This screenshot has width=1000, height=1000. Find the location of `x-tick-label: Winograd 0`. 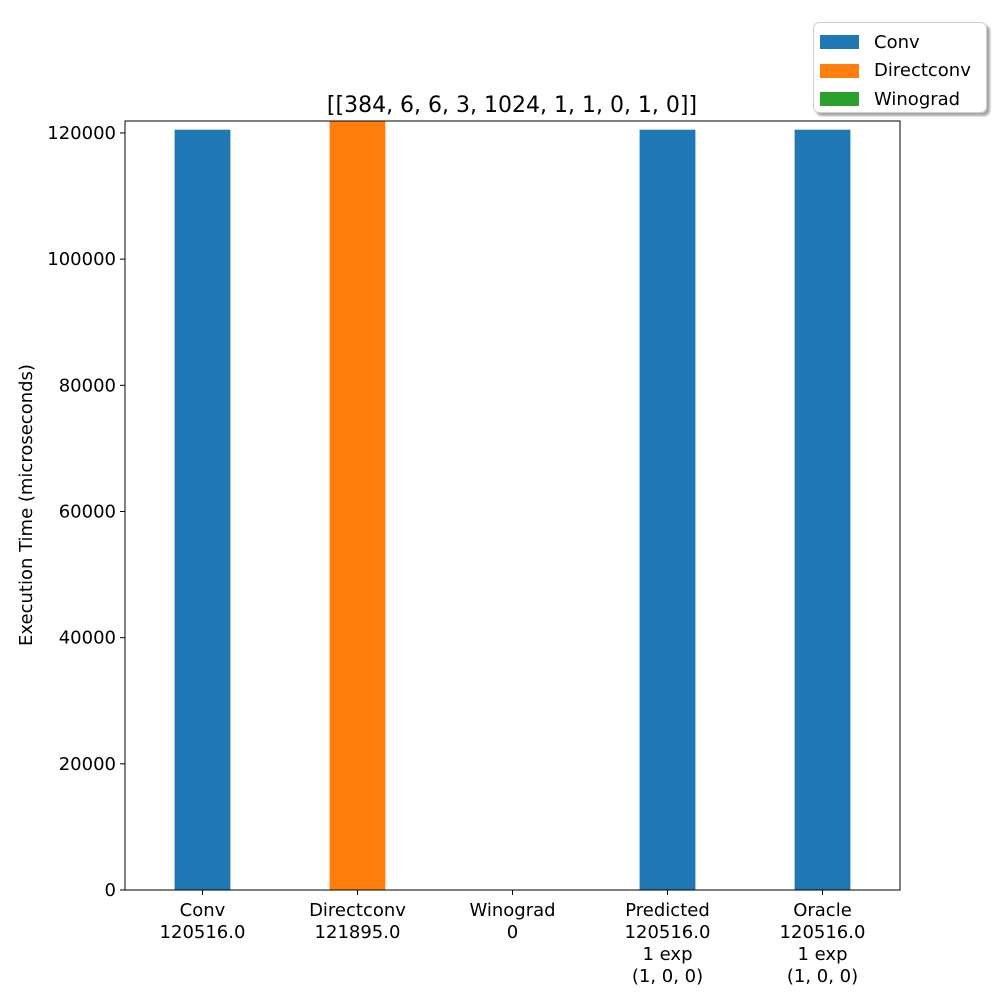

x-tick-label: Winograd 0 is located at coordinates (512, 921).